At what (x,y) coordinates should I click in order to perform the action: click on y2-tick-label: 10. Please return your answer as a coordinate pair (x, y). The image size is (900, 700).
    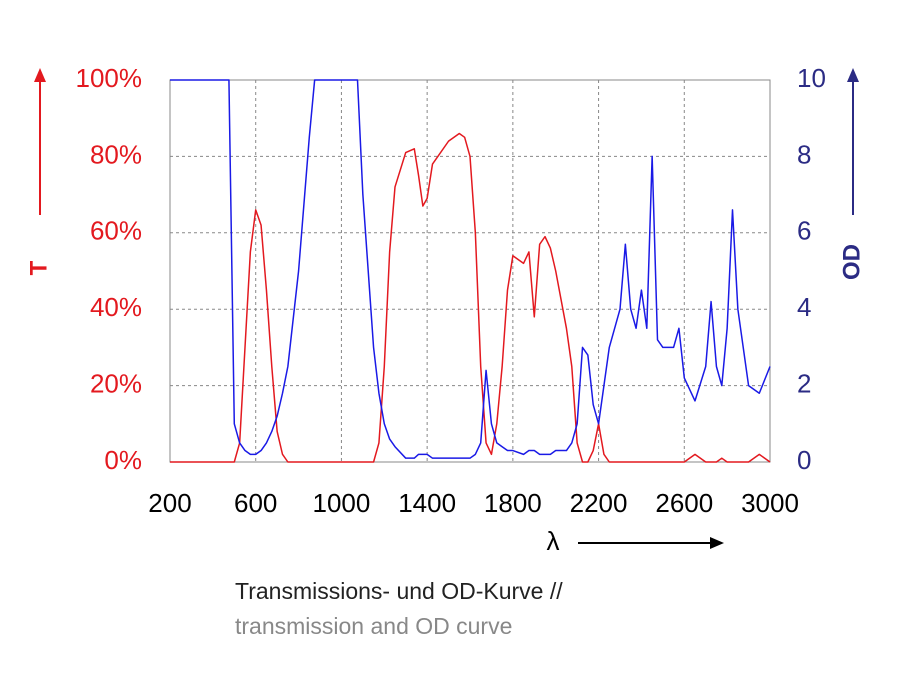
    Looking at the image, I should click on (811, 78).